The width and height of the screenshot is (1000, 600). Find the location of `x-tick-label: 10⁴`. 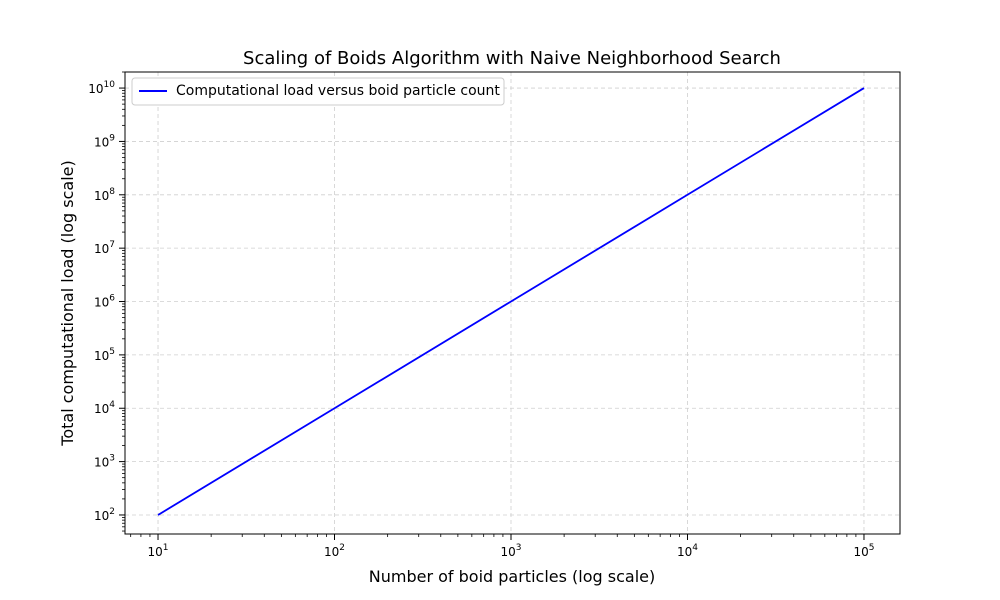

x-tick-label: 10⁴ is located at coordinates (687, 551).